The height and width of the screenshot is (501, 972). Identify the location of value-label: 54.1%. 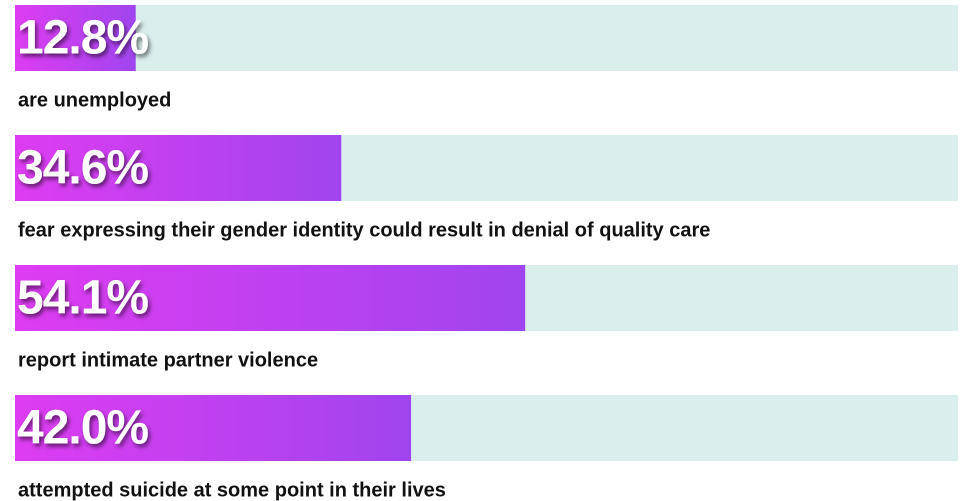
(82, 298).